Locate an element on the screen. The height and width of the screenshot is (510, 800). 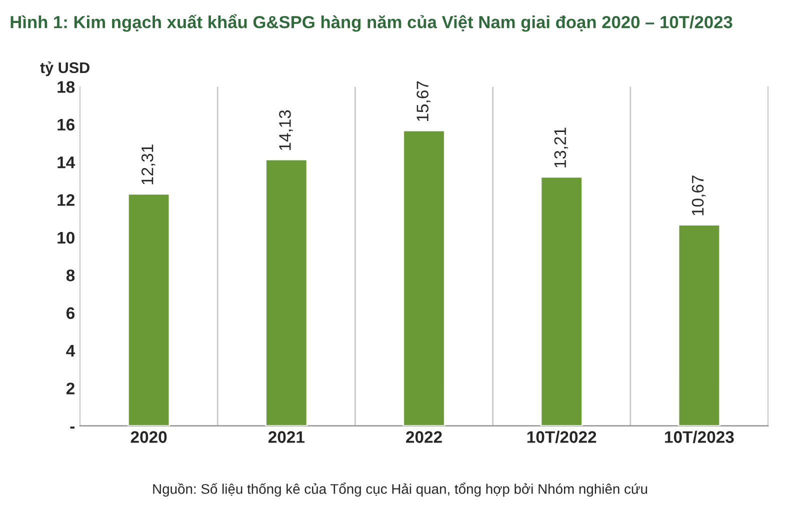
y-tick-label: 14 is located at coordinates (67, 162).